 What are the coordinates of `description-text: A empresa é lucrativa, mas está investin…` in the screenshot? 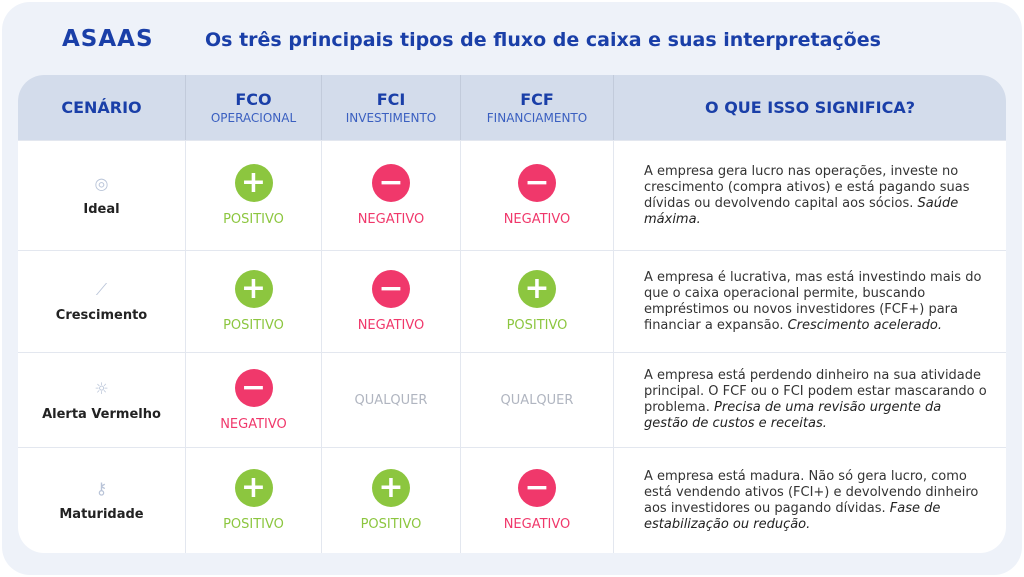 It's located at (813, 301).